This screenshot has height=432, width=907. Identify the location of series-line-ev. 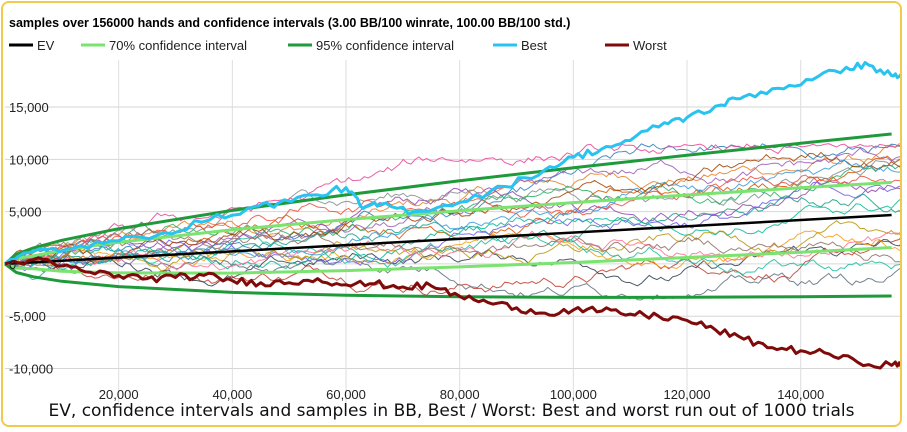
(448, 239).